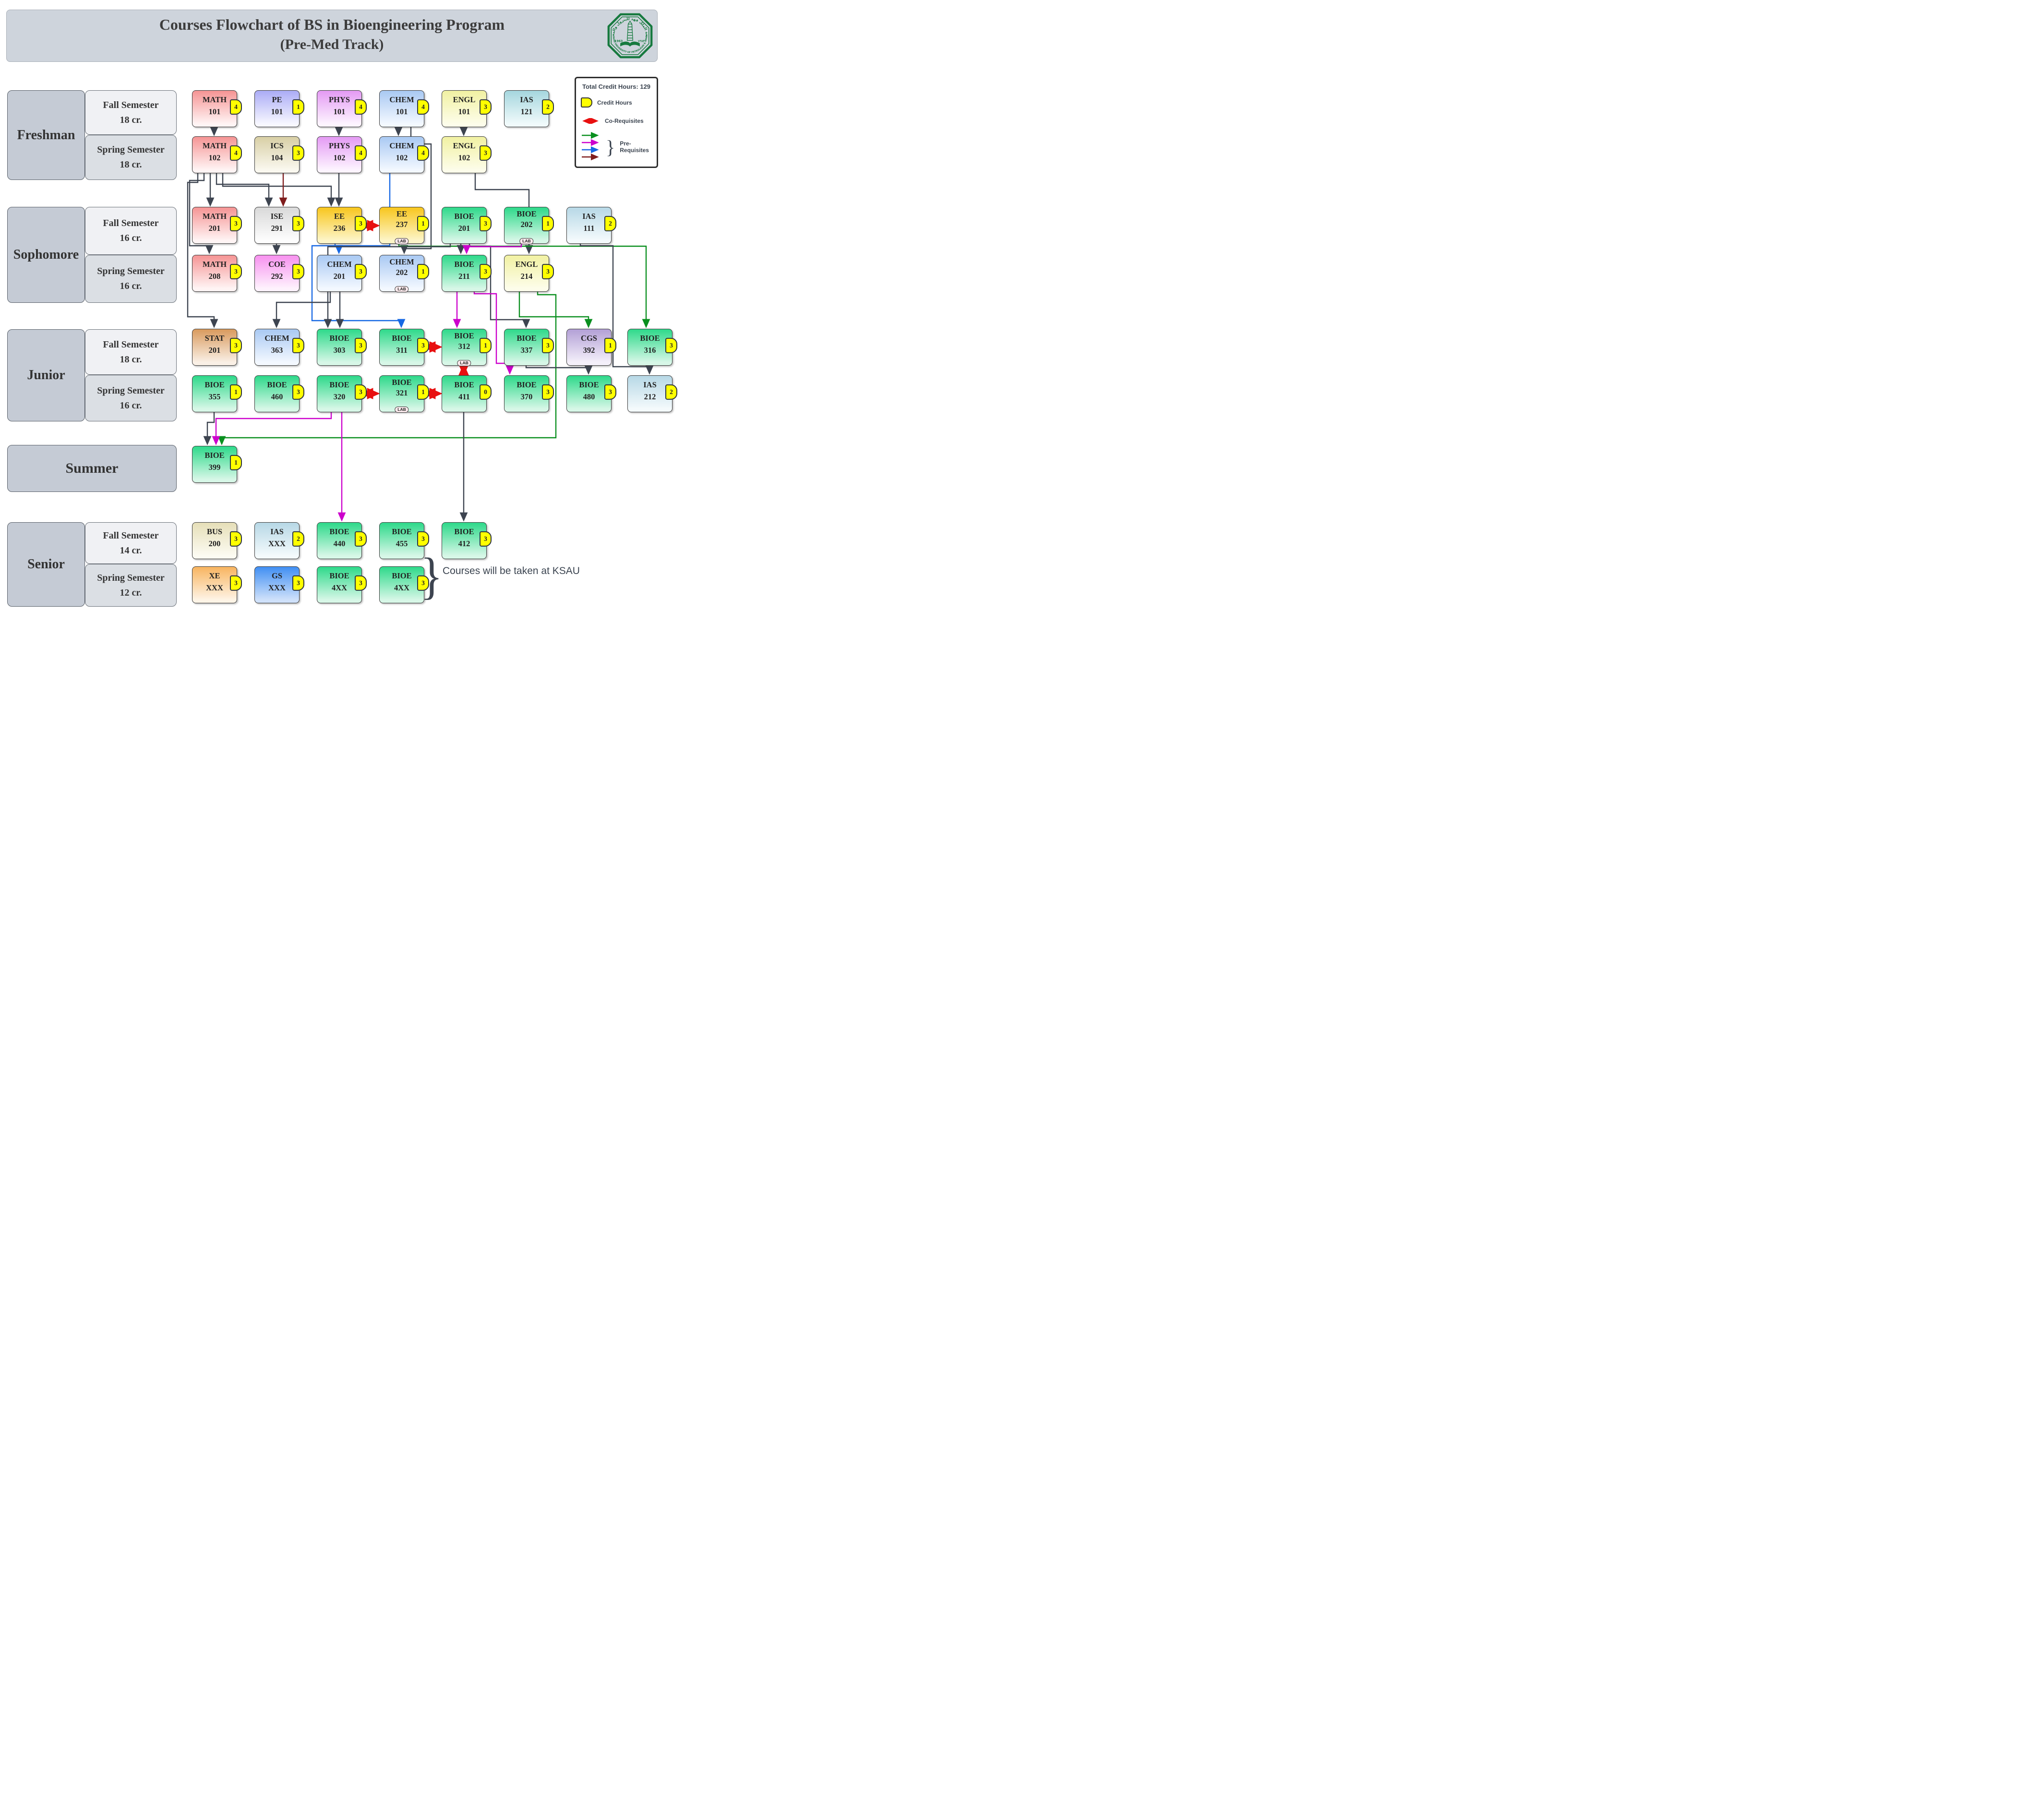 The width and height of the screenshot is (2042, 1820). What do you see at coordinates (214, 223) in the screenshot?
I see `course-code: MATH 201` at bounding box center [214, 223].